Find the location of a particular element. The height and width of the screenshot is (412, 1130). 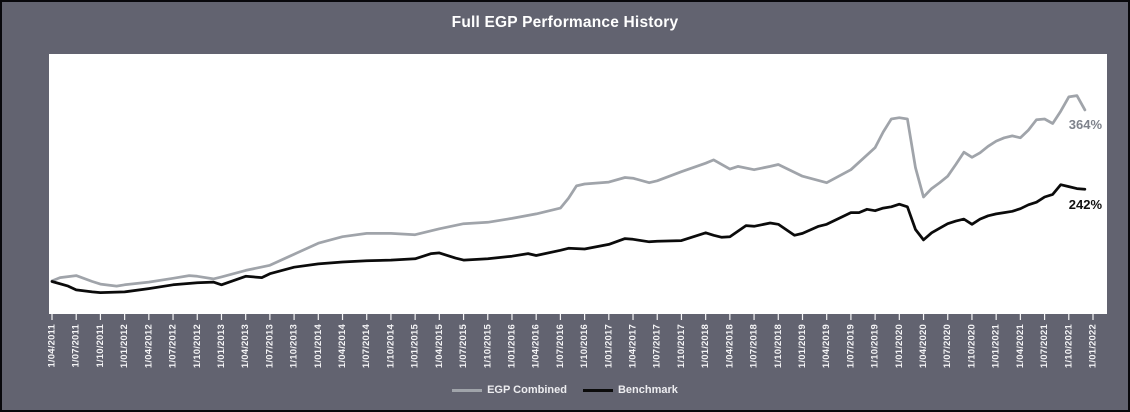

x-axis-label: 1/07/2020 is located at coordinates (947, 346).